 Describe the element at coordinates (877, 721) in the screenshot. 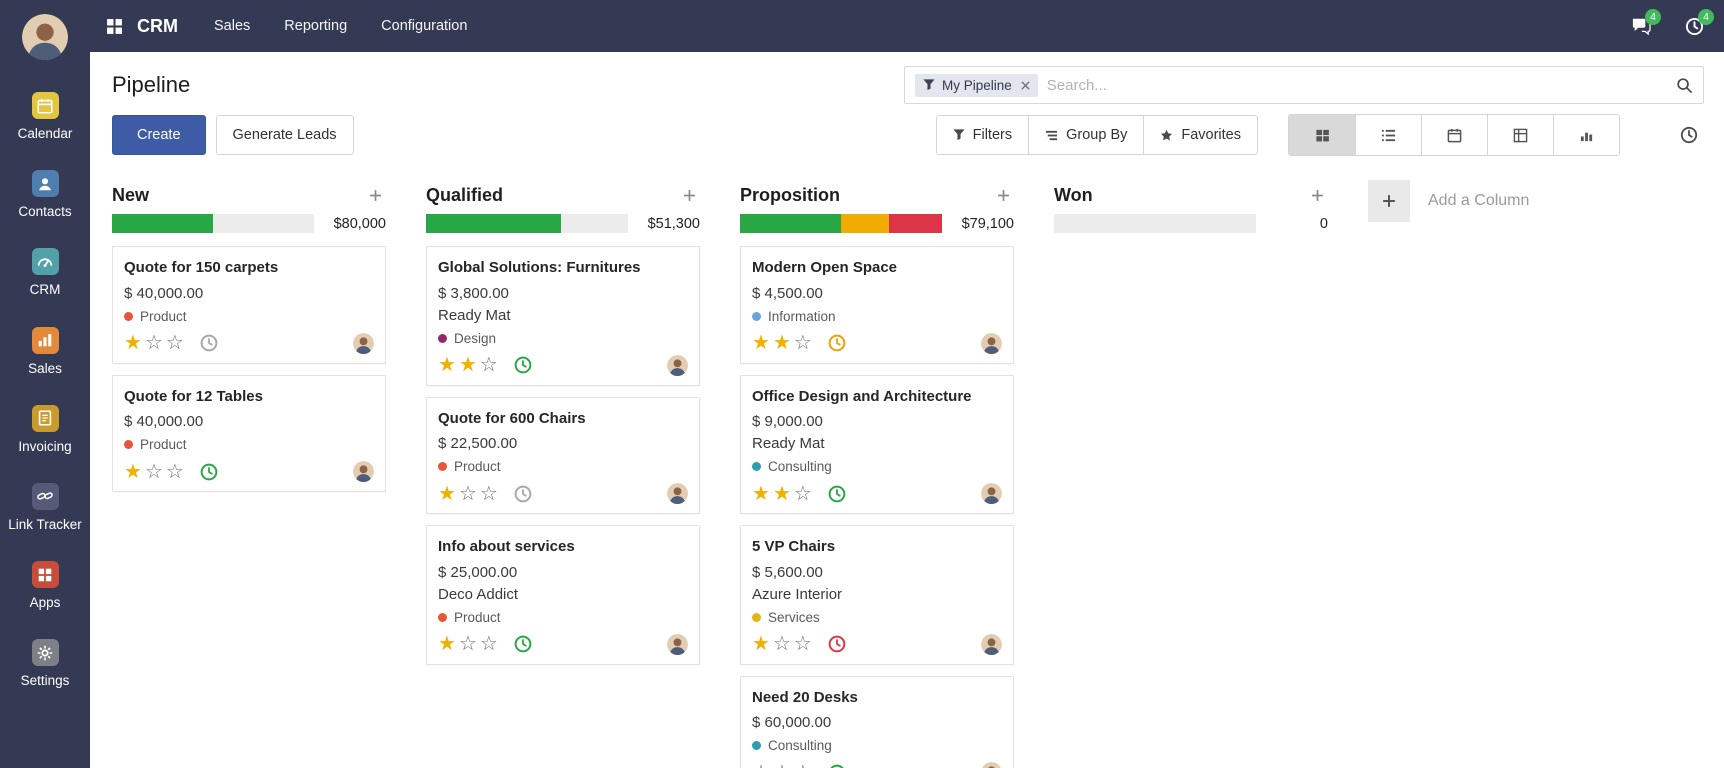

I see `kanban-card: Need 20 Desks $ 60,000.00 Consulting ☆☆☆` at that location.